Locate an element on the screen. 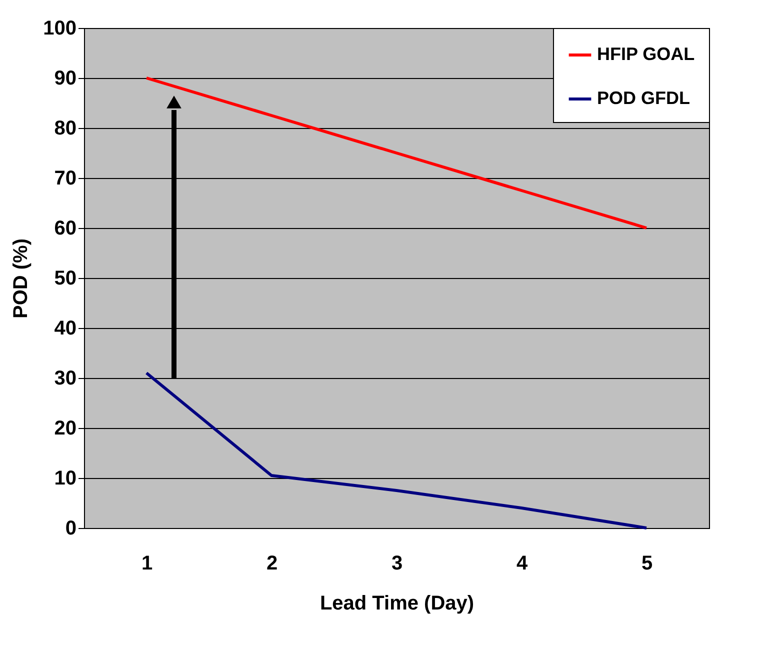 This screenshot has height=648, width=770. y-tick-label: 30 is located at coordinates (65, 379).